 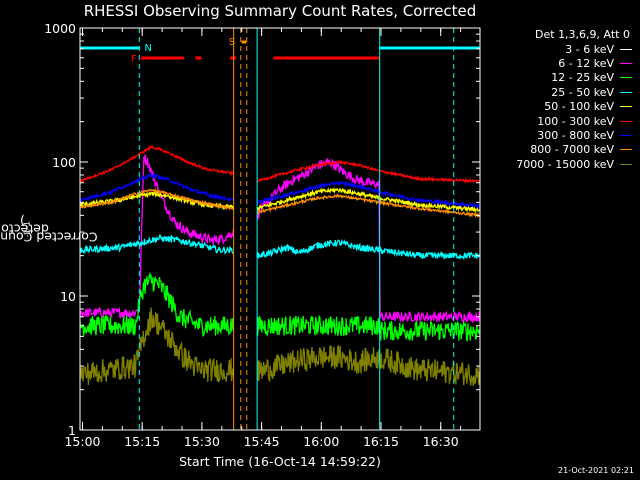 I want to click on series-line-50-100keV, so click(x=368, y=200).